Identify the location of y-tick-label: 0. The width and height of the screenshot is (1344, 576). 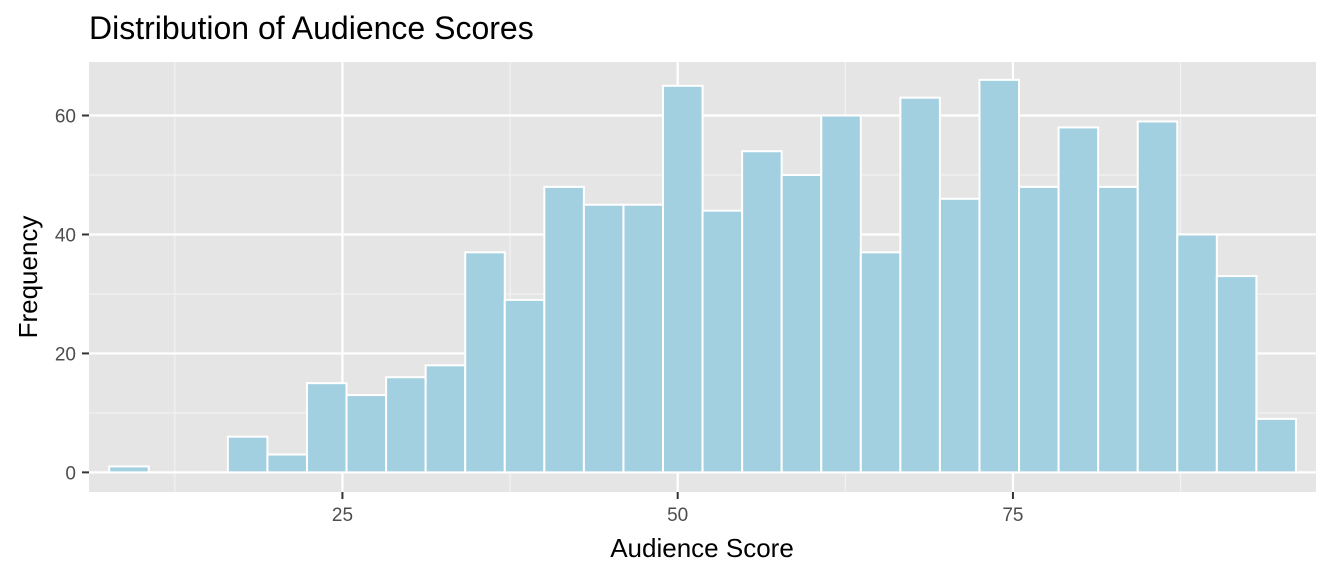
(70, 473).